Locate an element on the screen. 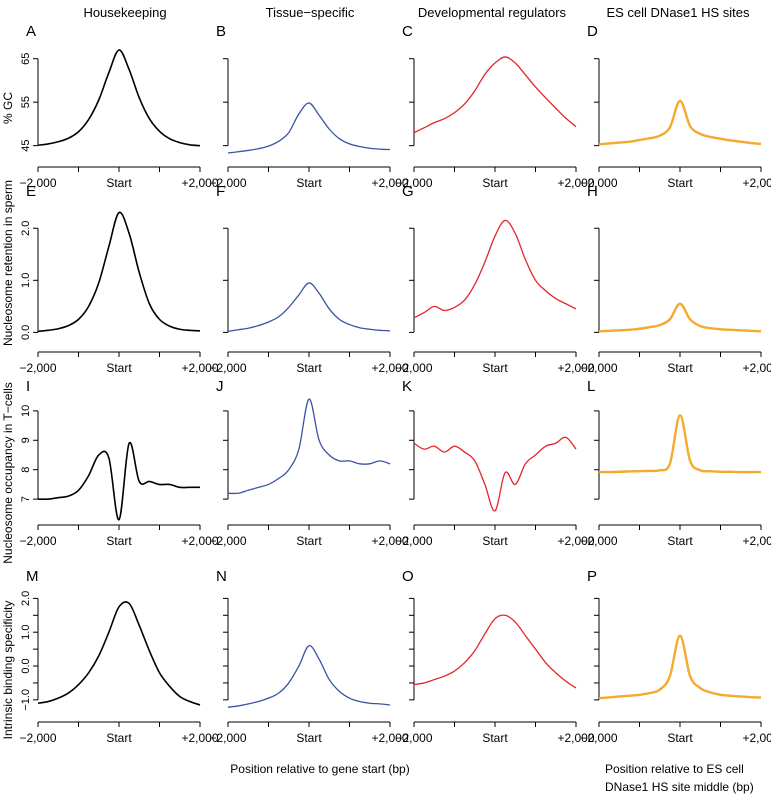 Image resolution: width=771 pixels, height=800 pixels. series-line-developmental is located at coordinates (495, 95).